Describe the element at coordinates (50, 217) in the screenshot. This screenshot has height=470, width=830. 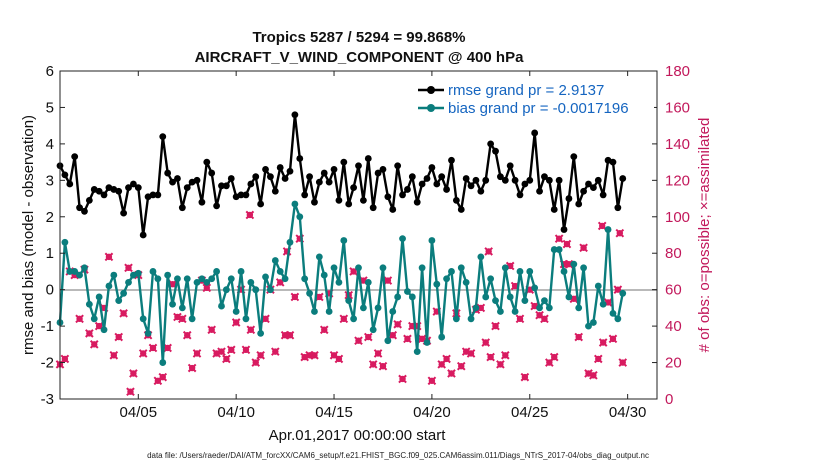
I see `left-tick-label: 2` at that location.